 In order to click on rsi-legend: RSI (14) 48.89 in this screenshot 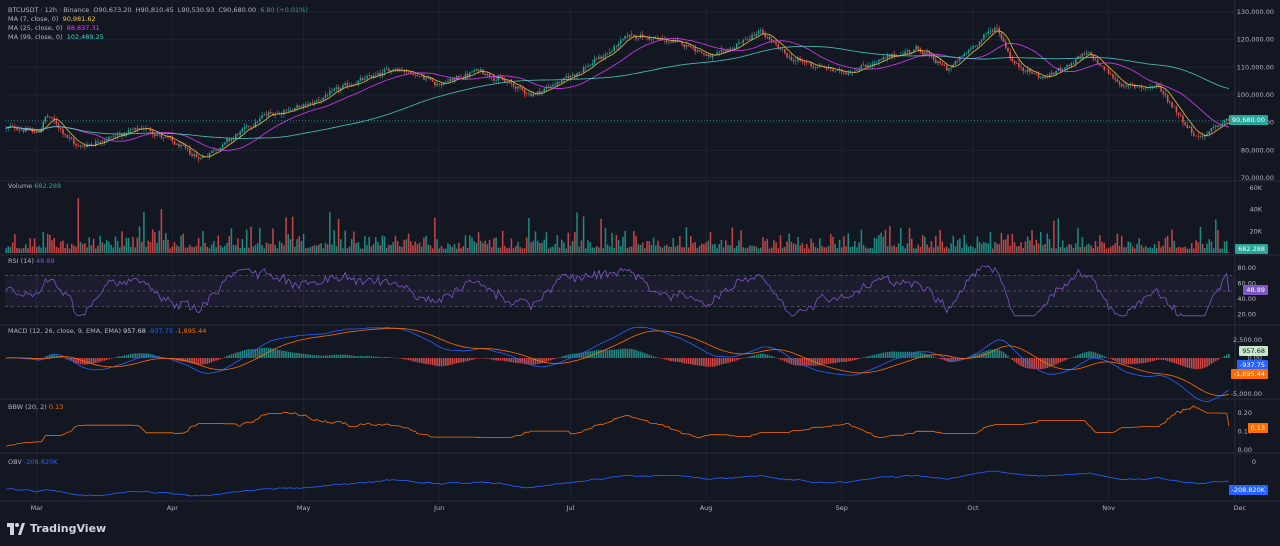, I will do `click(31, 261)`.